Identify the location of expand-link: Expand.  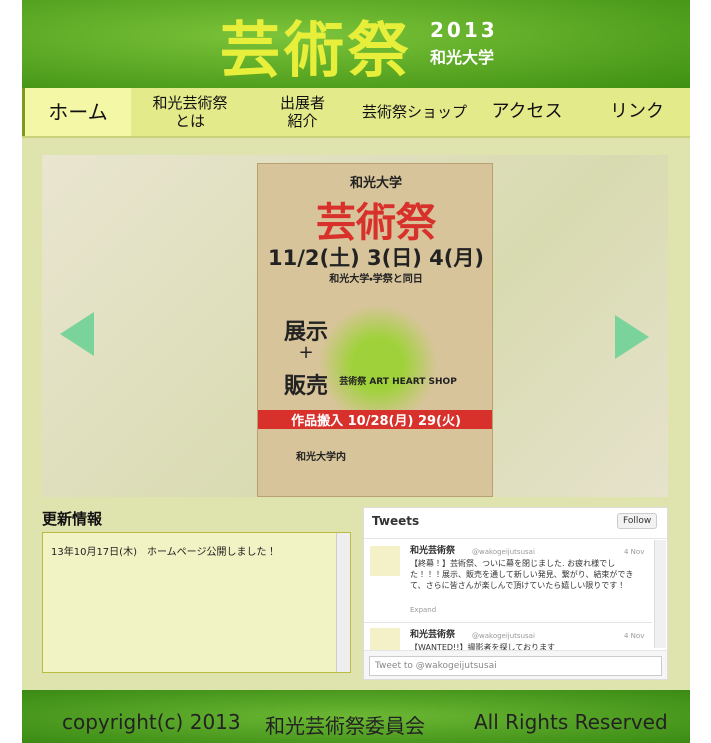
(423, 610).